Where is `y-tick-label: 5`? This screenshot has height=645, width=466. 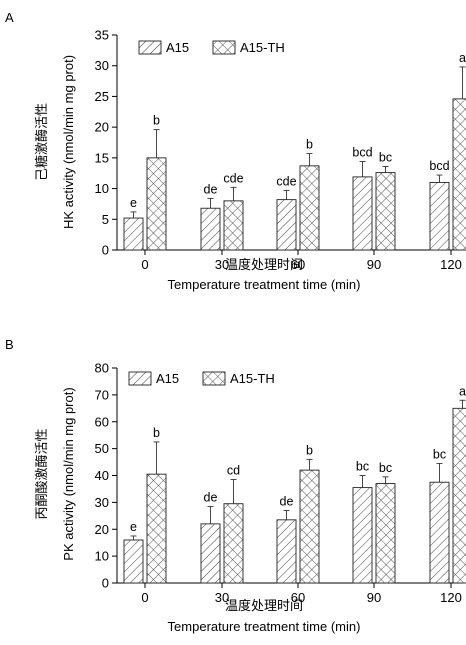
y-tick-label: 5 is located at coordinates (105, 219).